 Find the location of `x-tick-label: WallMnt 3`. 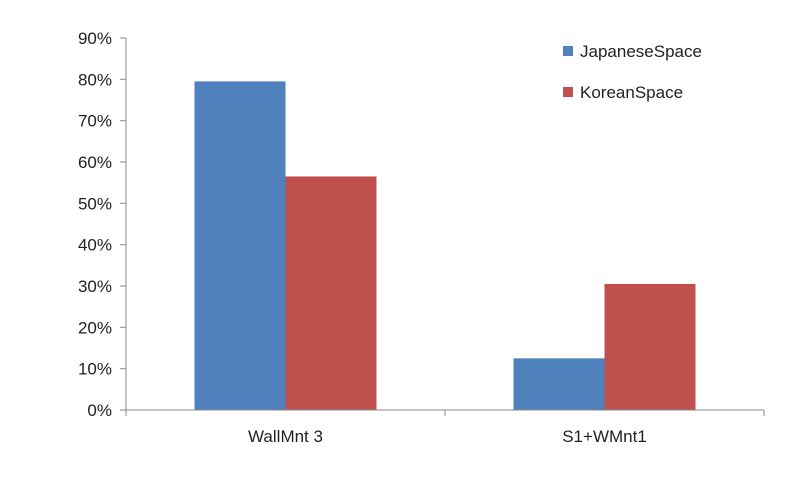

x-tick-label: WallMnt 3 is located at coordinates (285, 436).